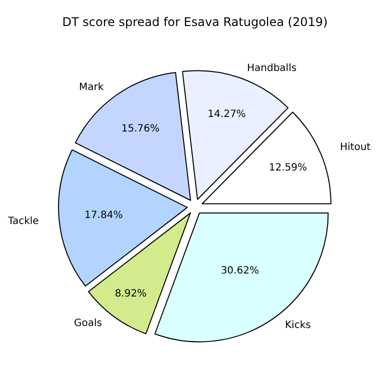  What do you see at coordinates (23, 221) in the screenshot?
I see `slice-label: Tackle` at bounding box center [23, 221].